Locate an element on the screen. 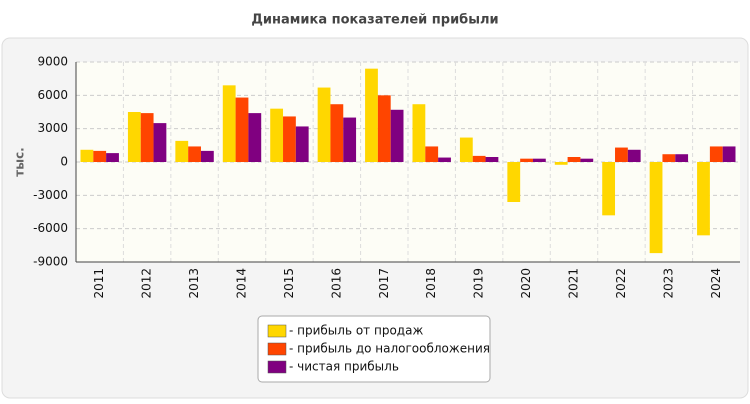 The image size is (750, 404). x-tick-label: 2019 is located at coordinates (479, 283).